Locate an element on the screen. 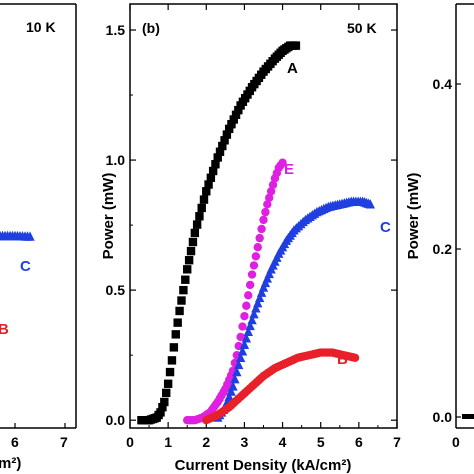 The height and width of the screenshot is (474, 474). series-b is located at coordinates (281, 386).